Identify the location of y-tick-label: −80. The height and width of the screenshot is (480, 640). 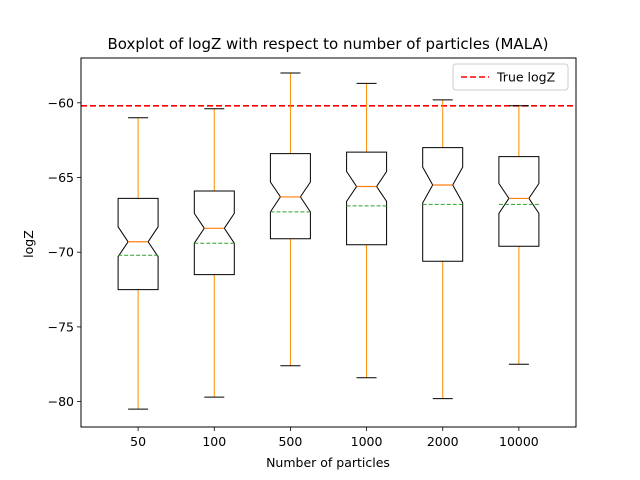
(61, 401).